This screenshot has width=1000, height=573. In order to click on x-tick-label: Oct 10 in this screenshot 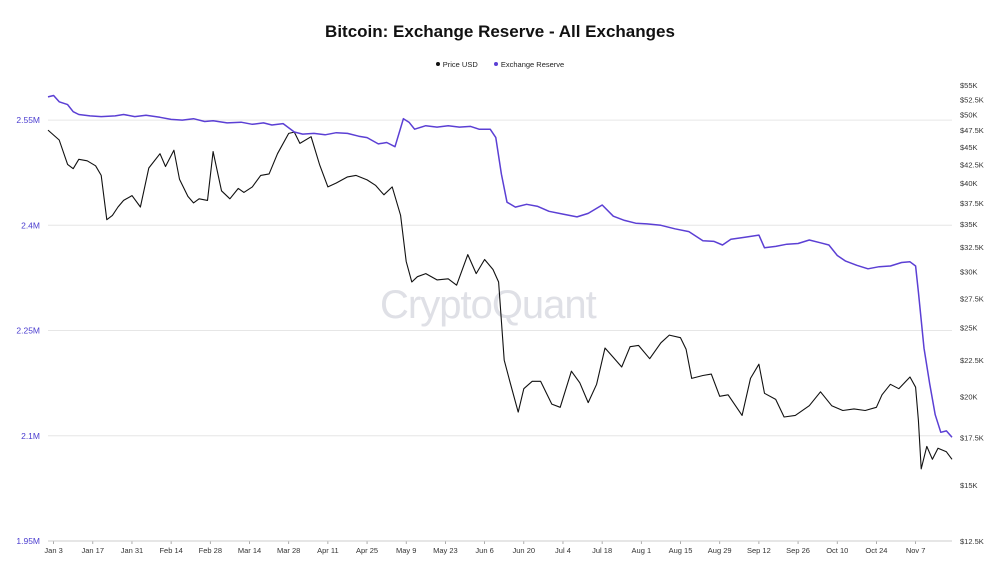, I will do `click(837, 550)`.